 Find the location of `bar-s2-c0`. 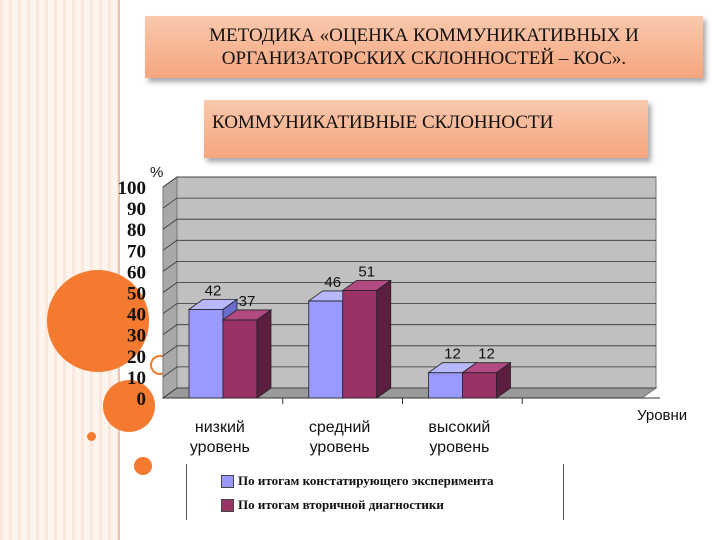

bar-s2-c0 is located at coordinates (240, 359).